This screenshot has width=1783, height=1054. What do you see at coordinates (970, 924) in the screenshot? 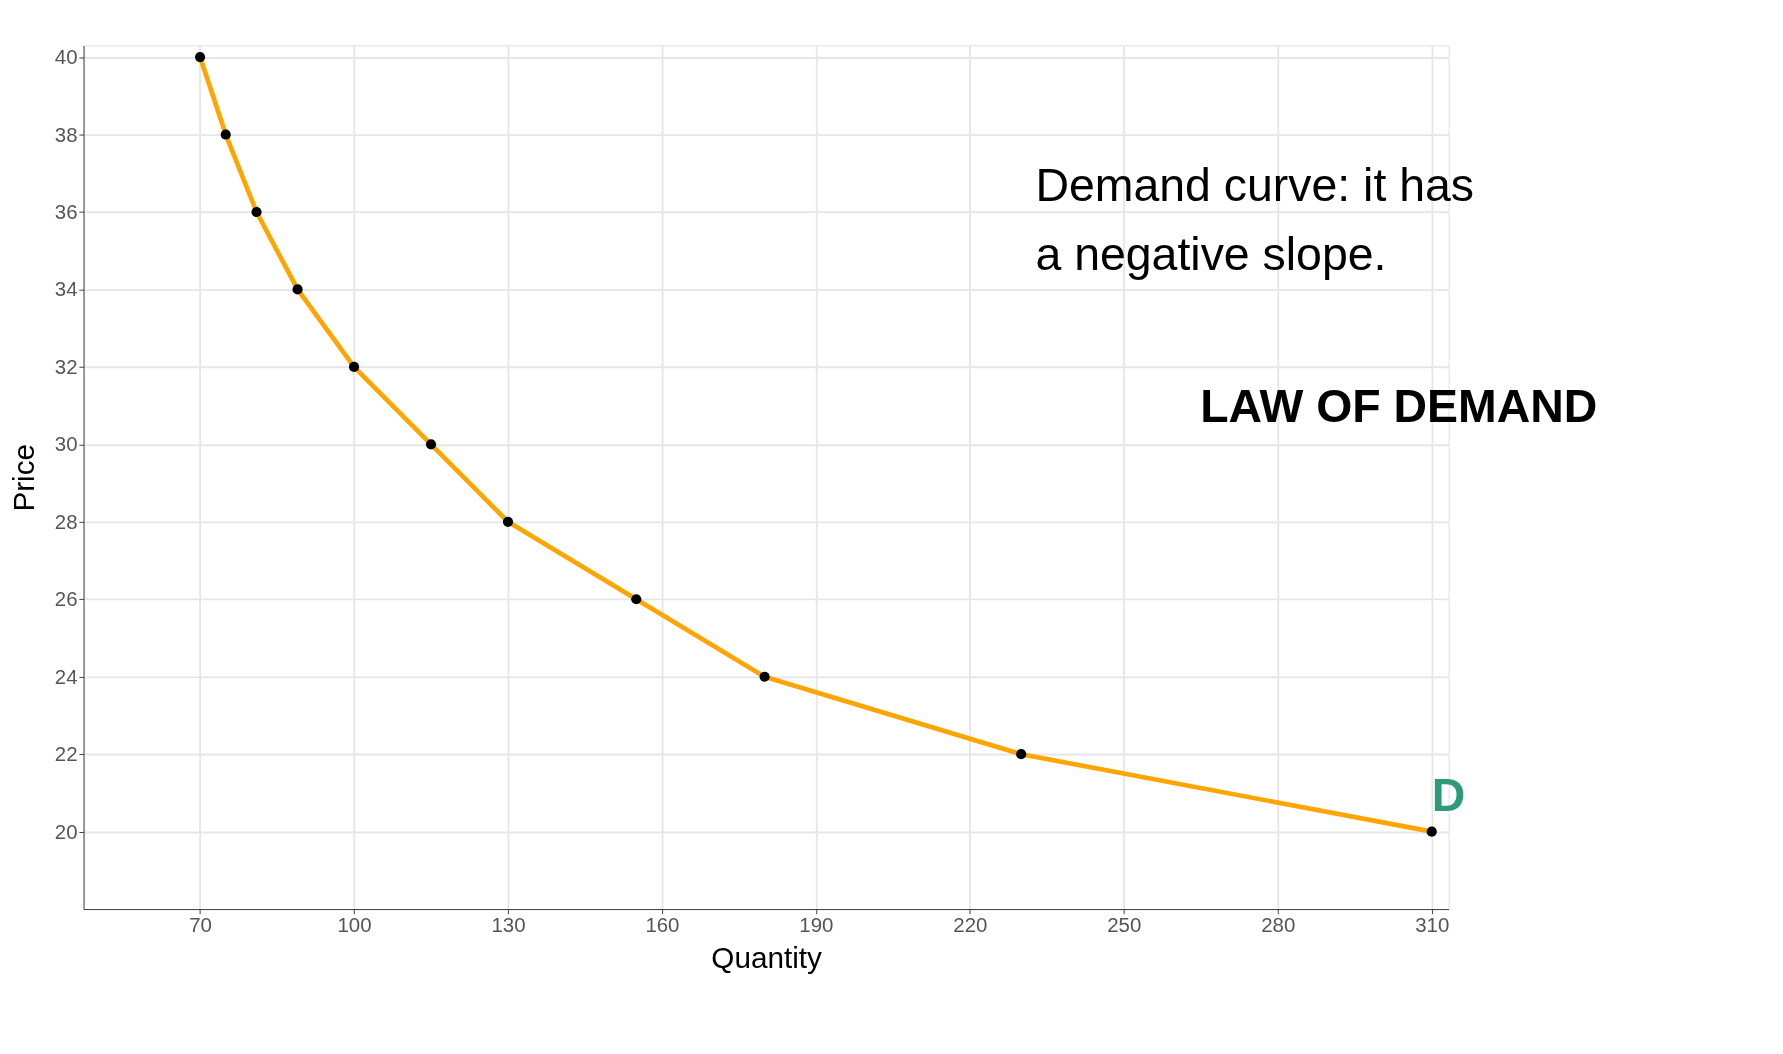
I see `x-tick-label: 220` at bounding box center [970, 924].